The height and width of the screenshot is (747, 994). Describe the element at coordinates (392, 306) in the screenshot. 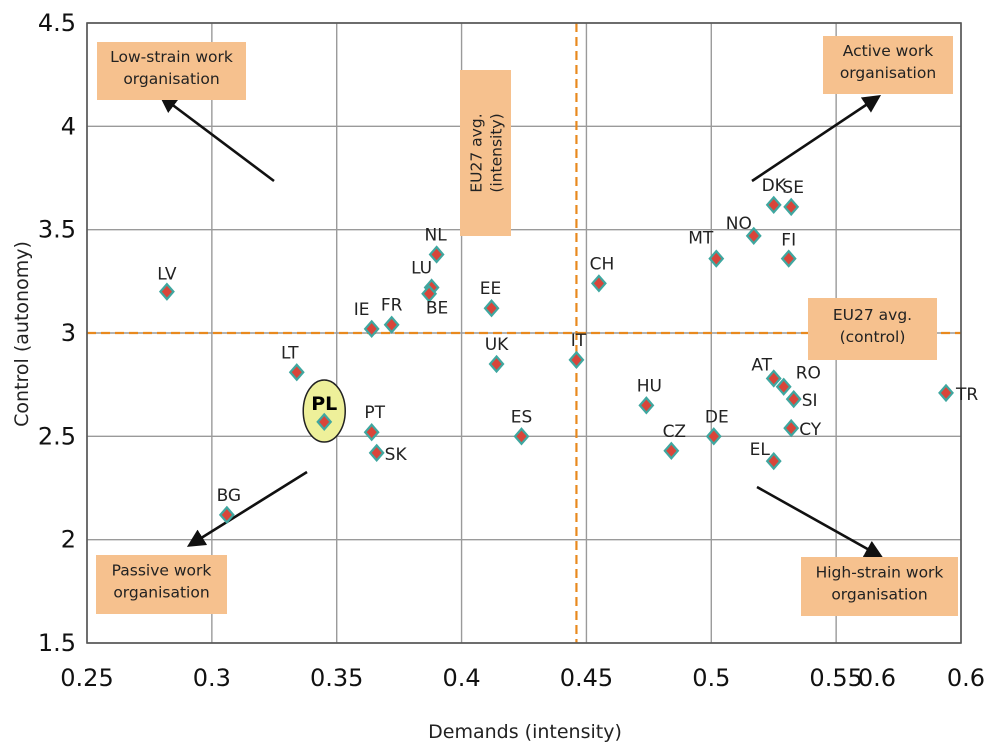

I see `country-label-fr: FR` at that location.